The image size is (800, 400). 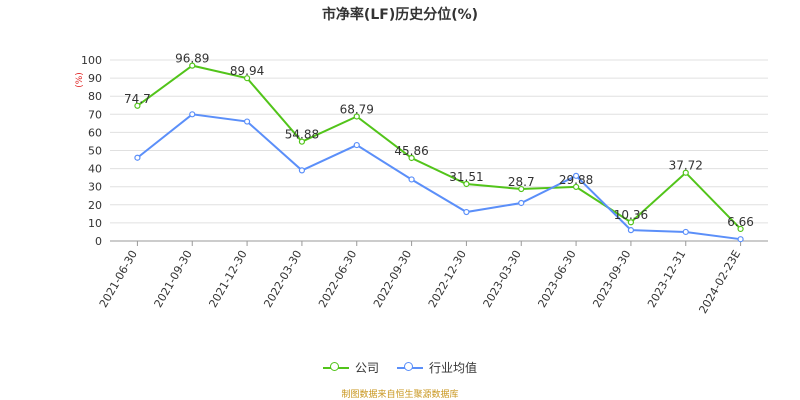 I want to click on y-axis-label: (%), so click(x=80, y=80).